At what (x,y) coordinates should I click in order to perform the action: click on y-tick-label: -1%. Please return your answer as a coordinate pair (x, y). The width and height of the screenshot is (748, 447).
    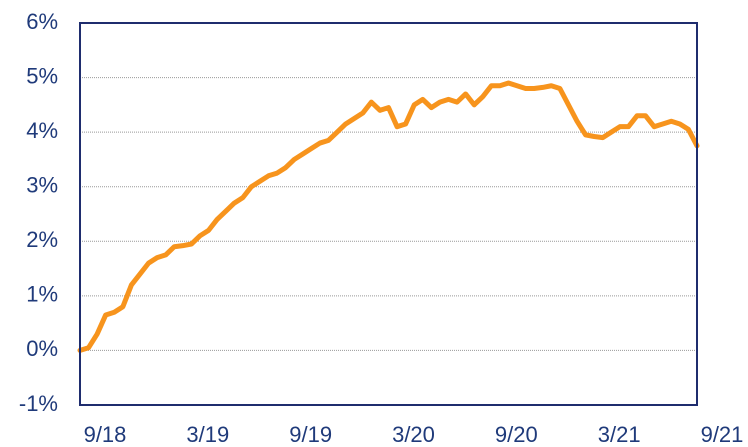
    Looking at the image, I should click on (38, 403).